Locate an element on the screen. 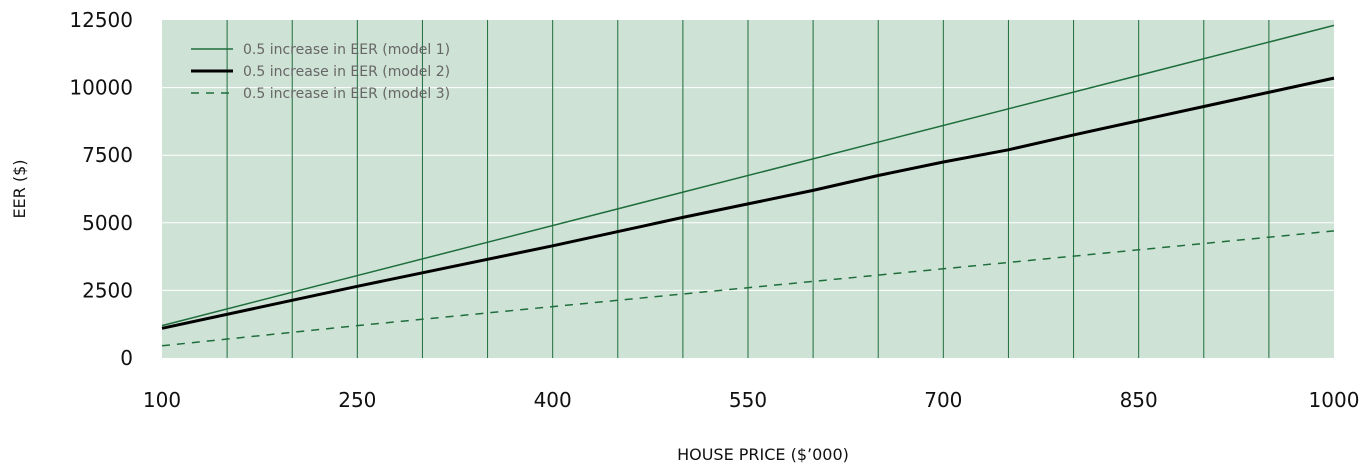 This screenshot has height=469, width=1362. x-axis-title: HOUSE PRICE ($’000) is located at coordinates (763, 454).